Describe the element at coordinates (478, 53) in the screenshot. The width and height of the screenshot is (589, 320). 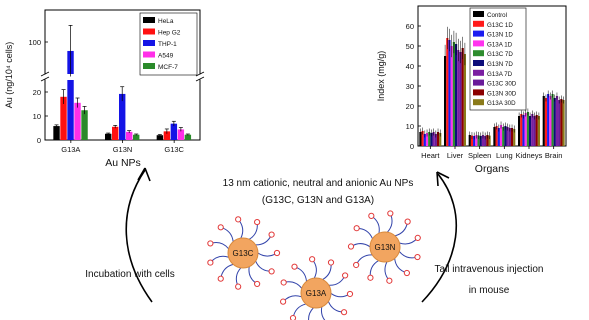
I see `legend-swatch-G13C 7D` at that location.